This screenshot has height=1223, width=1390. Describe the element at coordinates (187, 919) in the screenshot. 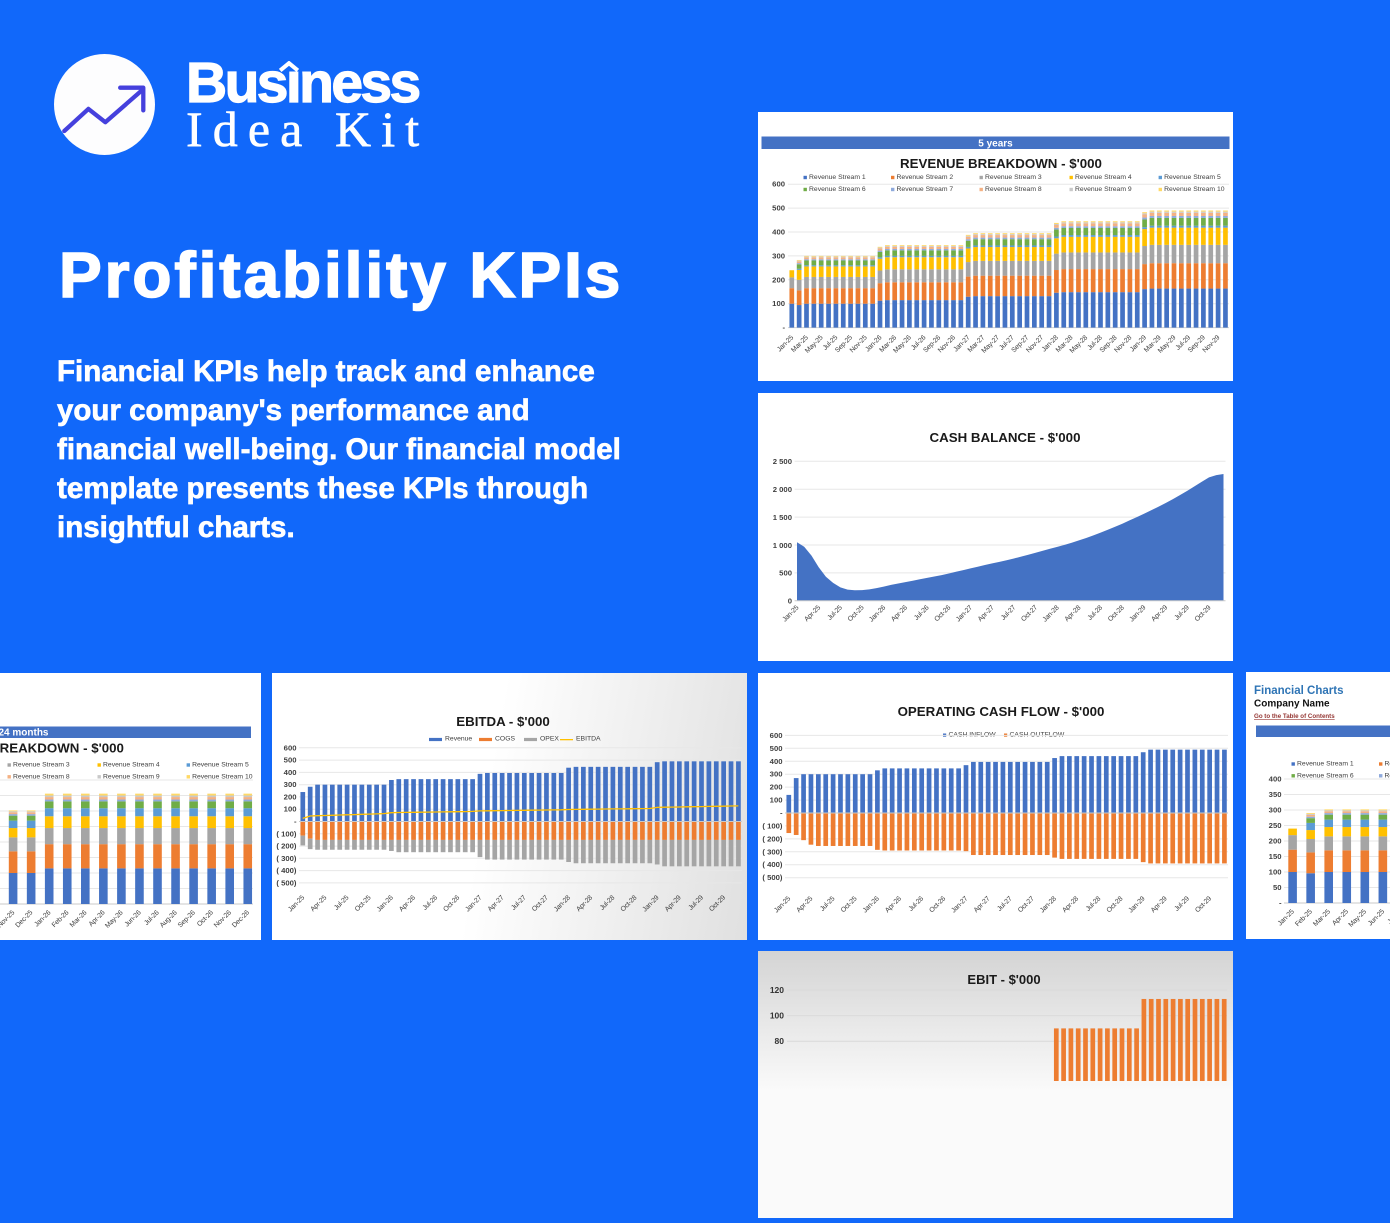

I see `svg-text: Sep-26` at that location.